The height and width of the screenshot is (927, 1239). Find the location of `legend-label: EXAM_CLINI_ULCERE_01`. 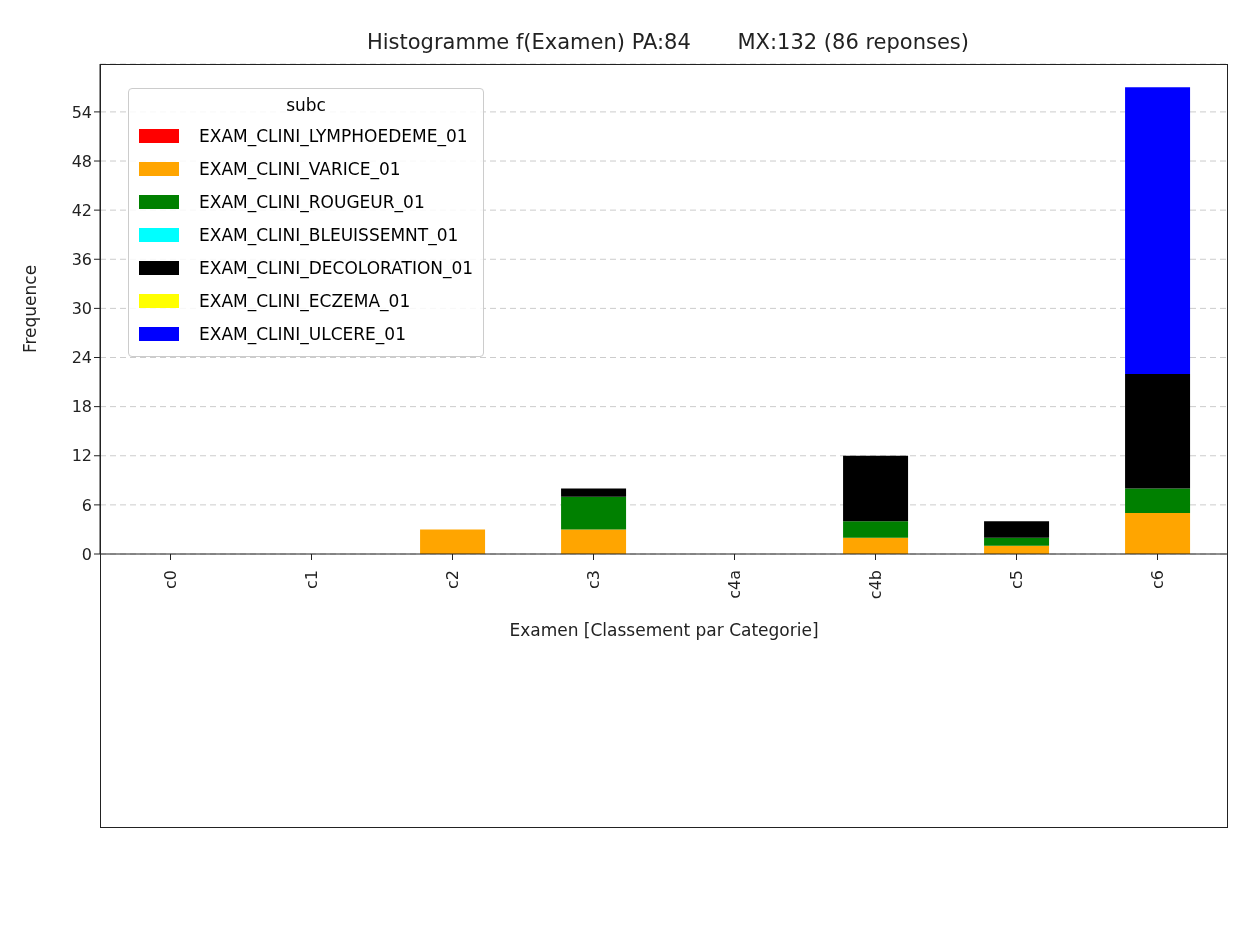

legend-label: EXAM_CLINI_ULCERE_01 is located at coordinates (302, 333).